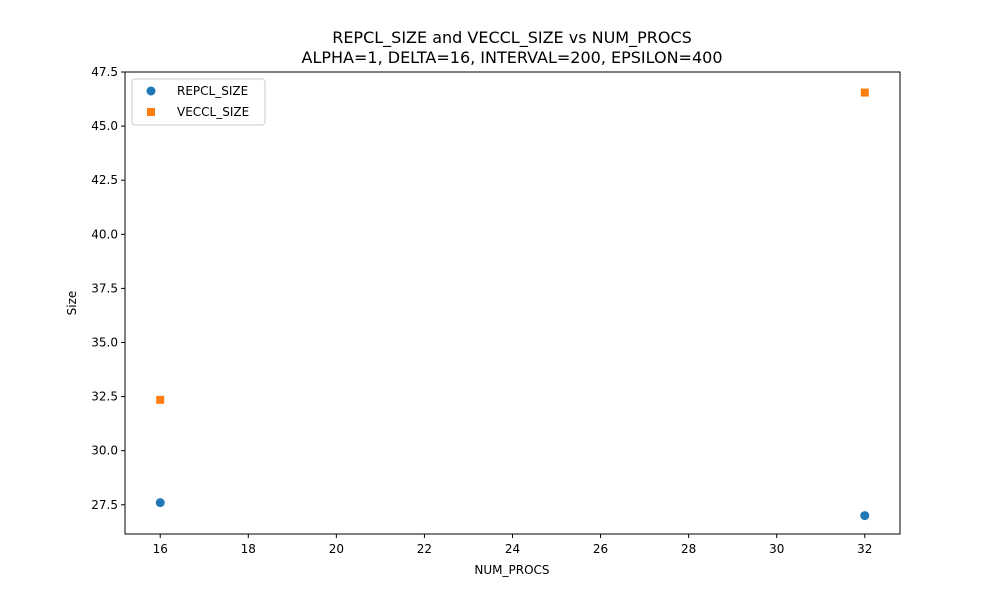  Describe the element at coordinates (104, 288) in the screenshot. I see `y-tick-label: 37.5` at that location.